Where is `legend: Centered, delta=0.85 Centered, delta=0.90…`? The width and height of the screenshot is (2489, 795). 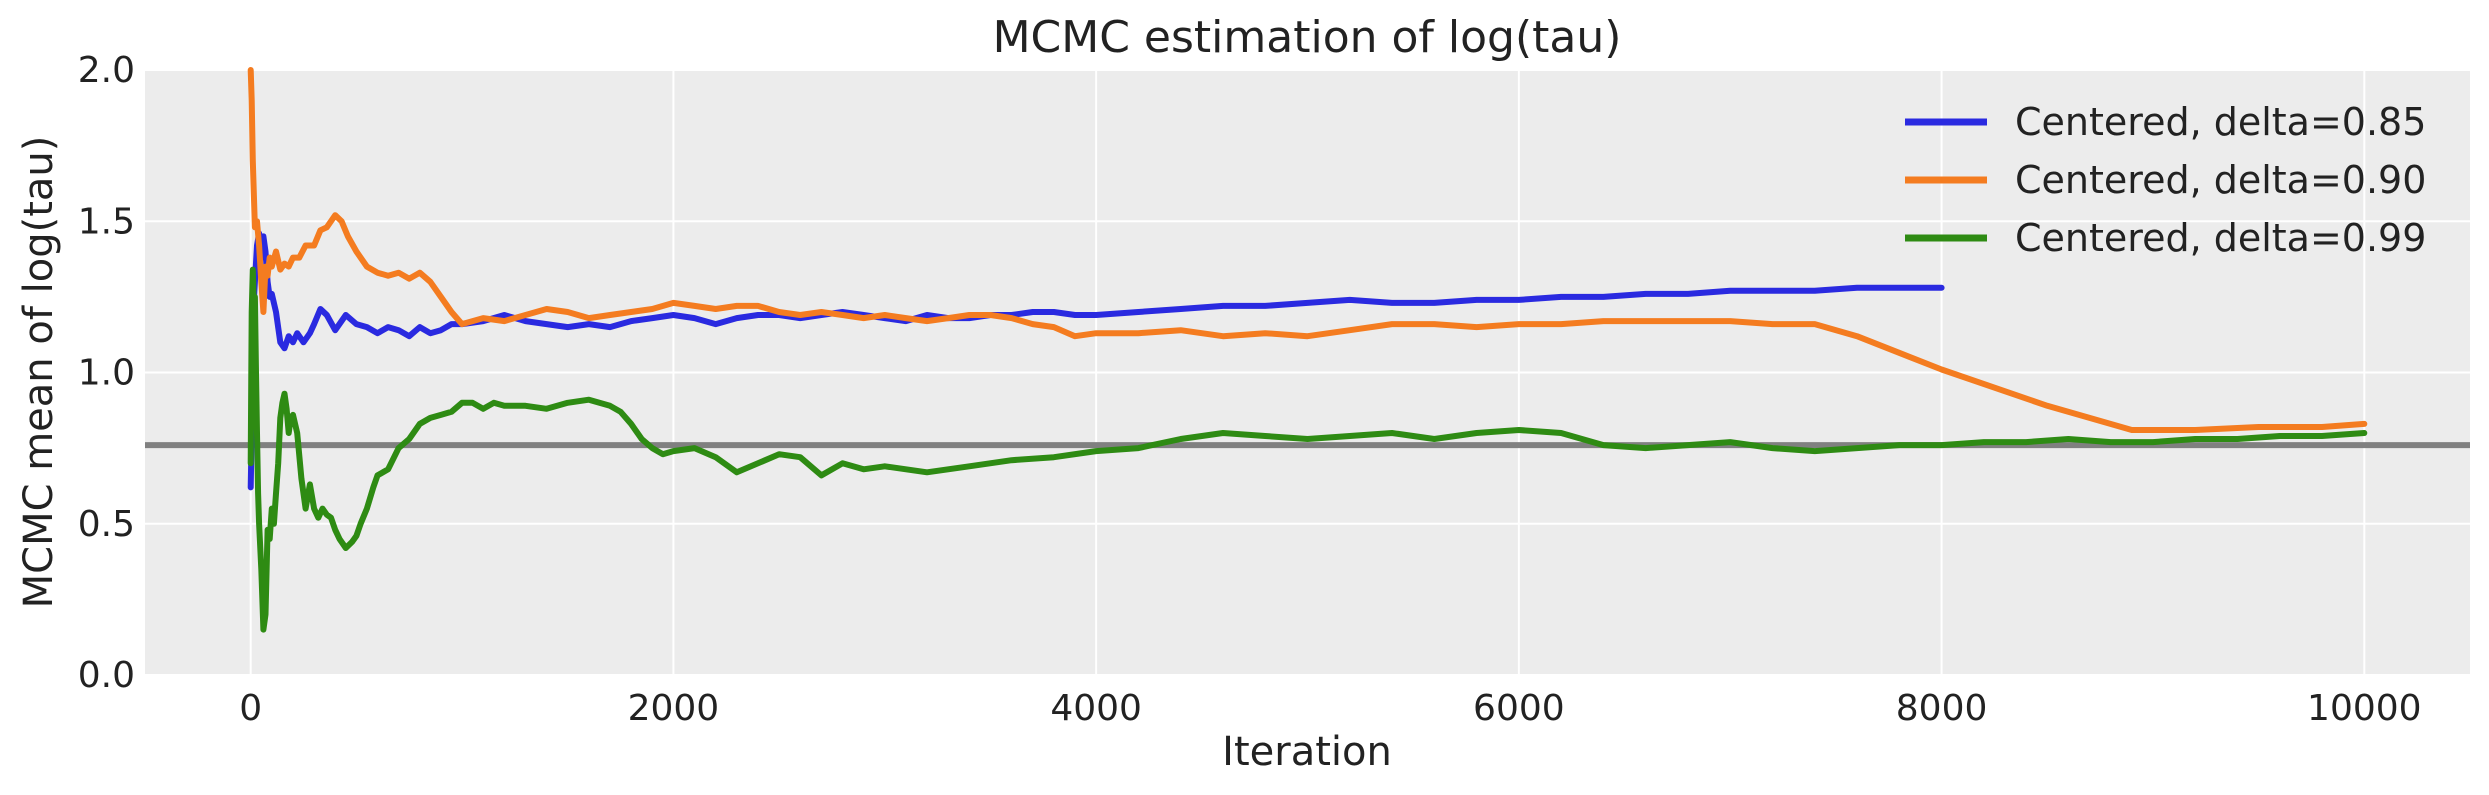
legend: Centered, delta=0.85 Centered, delta=0.90… is located at coordinates (2165, 180).